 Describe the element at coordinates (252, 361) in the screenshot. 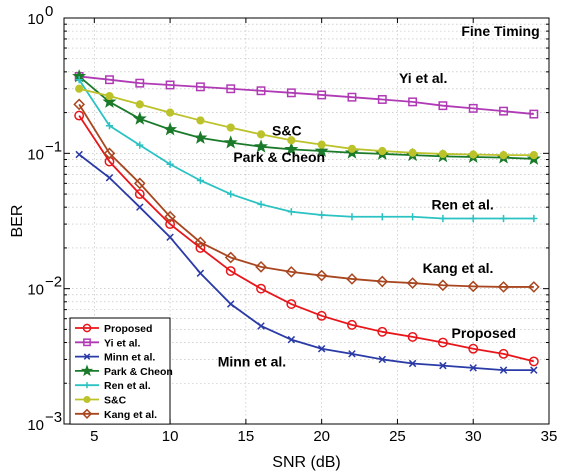

I see `annotation-label: Minn et al.` at that location.